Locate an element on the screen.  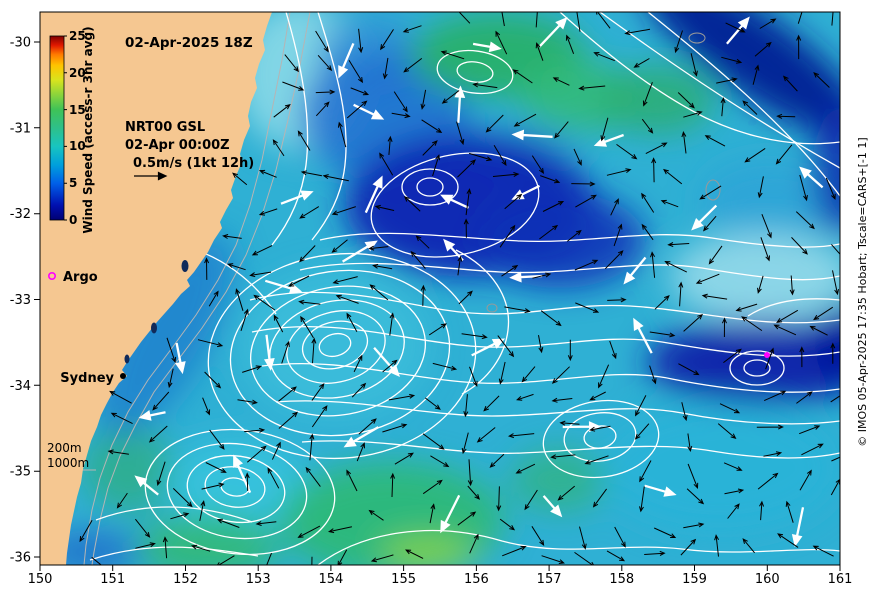
x-tick-label: 150 is located at coordinates (40, 579).